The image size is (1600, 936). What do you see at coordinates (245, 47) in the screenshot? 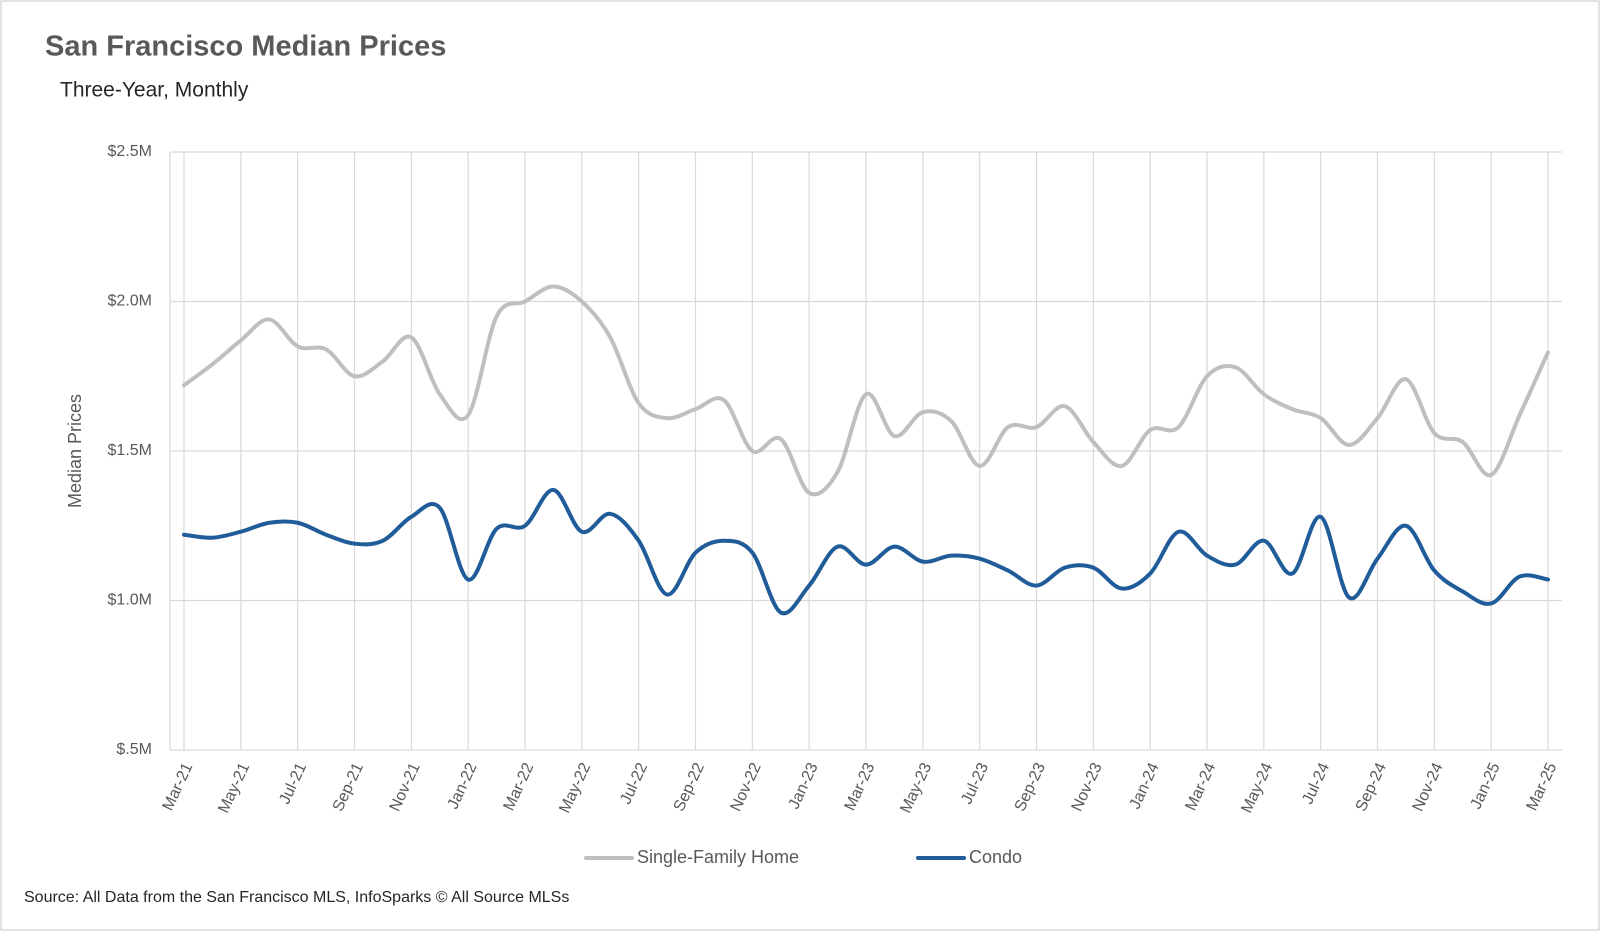
I see `chart-title: San Francisco Median Prices` at bounding box center [245, 47].